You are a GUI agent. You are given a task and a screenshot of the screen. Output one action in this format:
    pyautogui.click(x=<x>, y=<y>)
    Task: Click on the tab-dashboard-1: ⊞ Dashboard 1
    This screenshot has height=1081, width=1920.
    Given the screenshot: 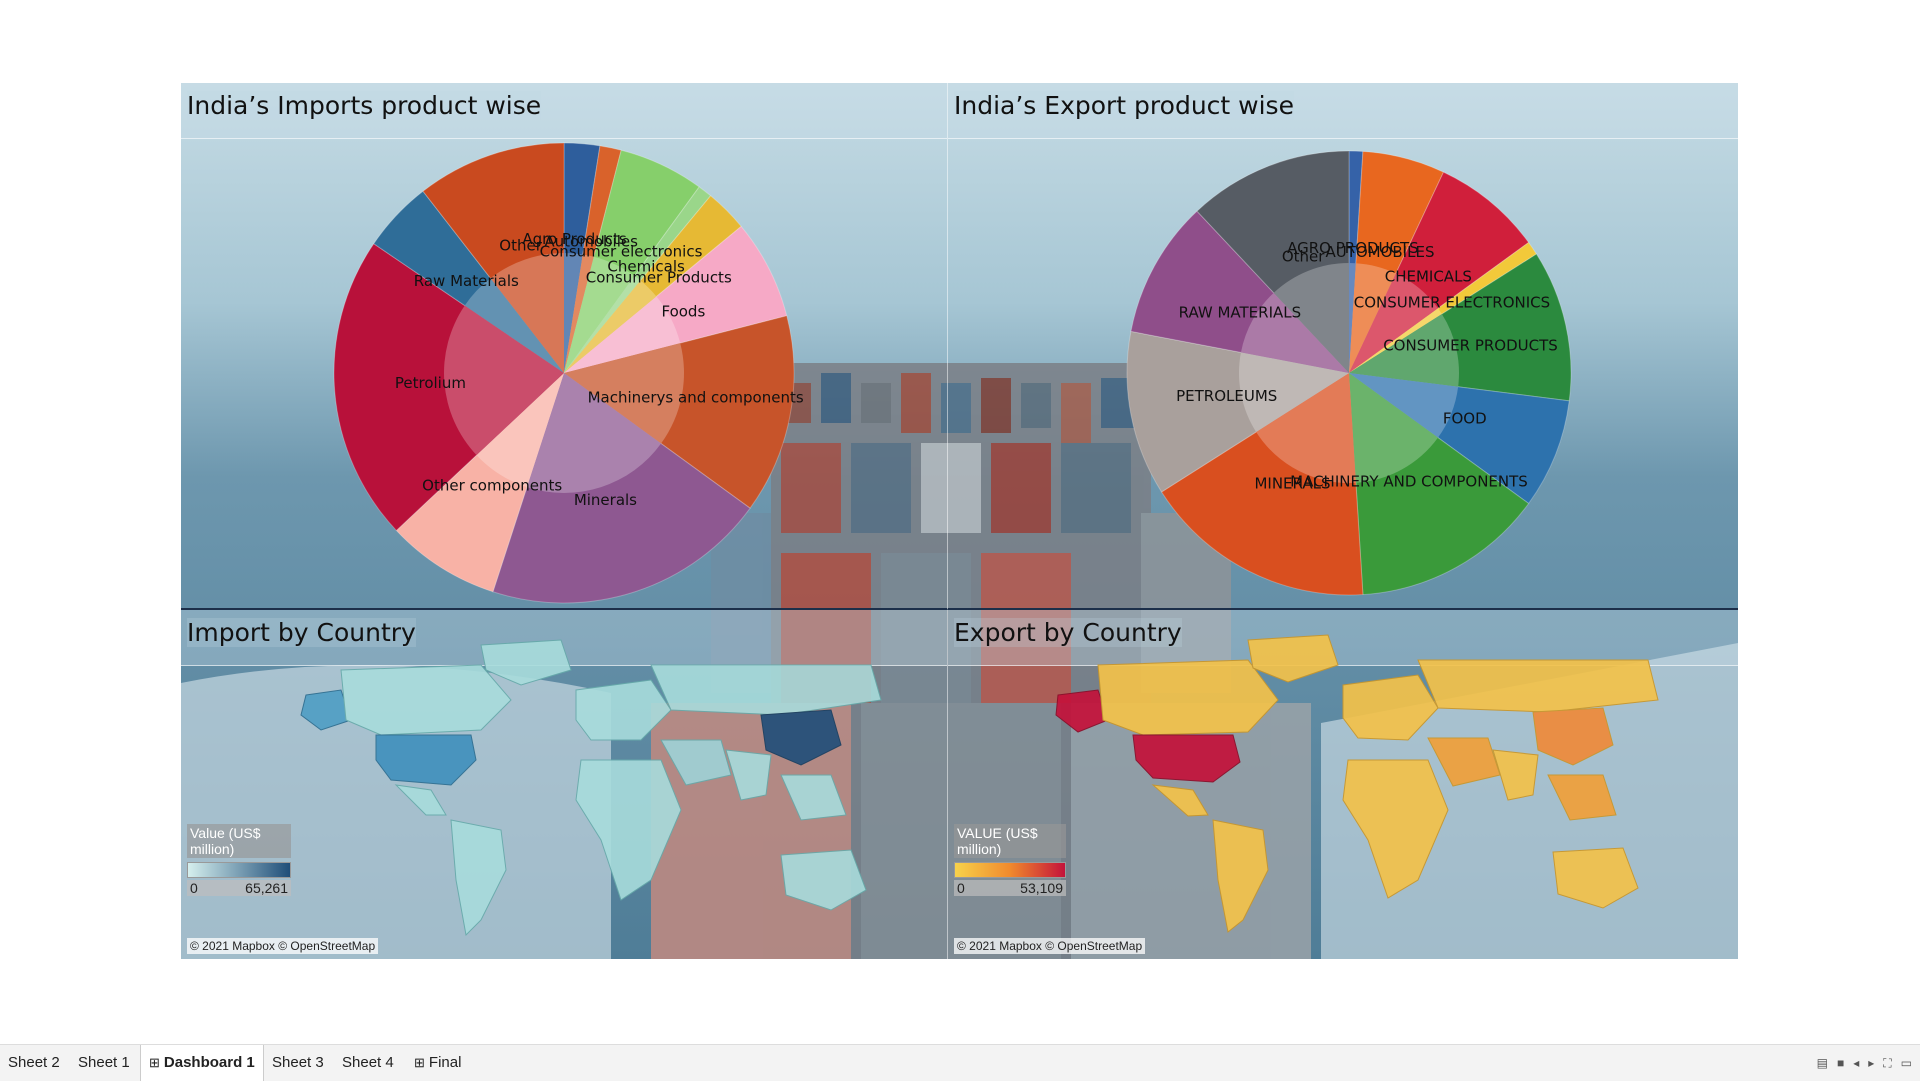 What is the action you would take?
    pyautogui.click(x=202, y=1063)
    